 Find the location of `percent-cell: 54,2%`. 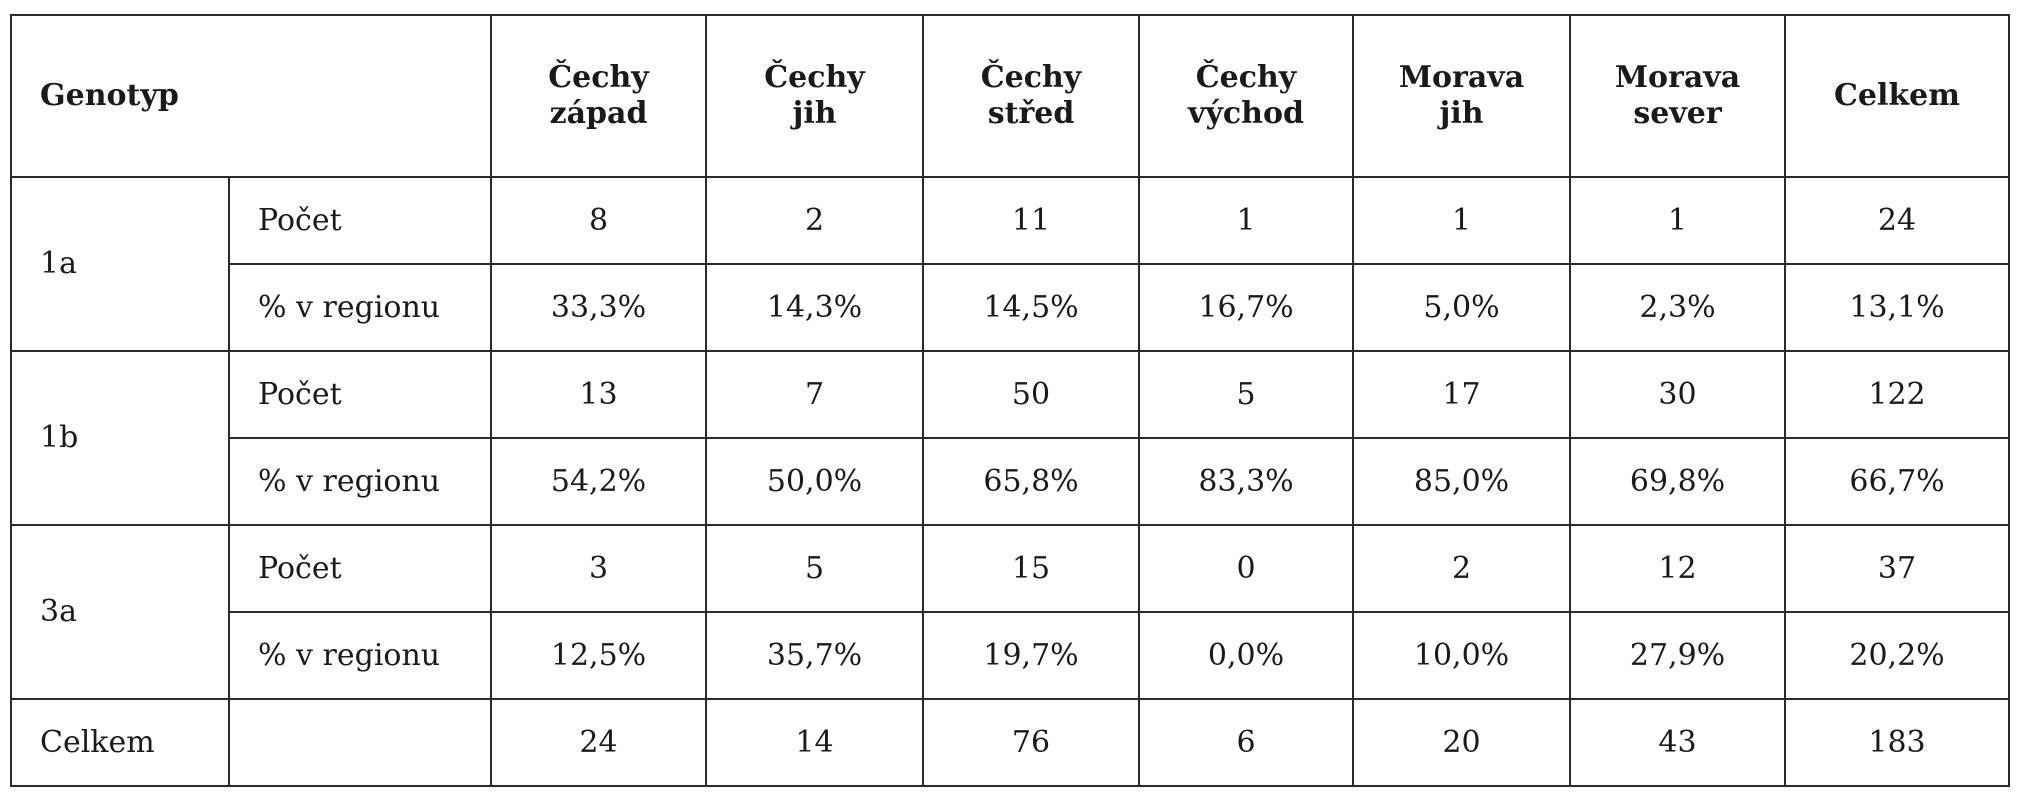

percent-cell: 54,2% is located at coordinates (599, 481).